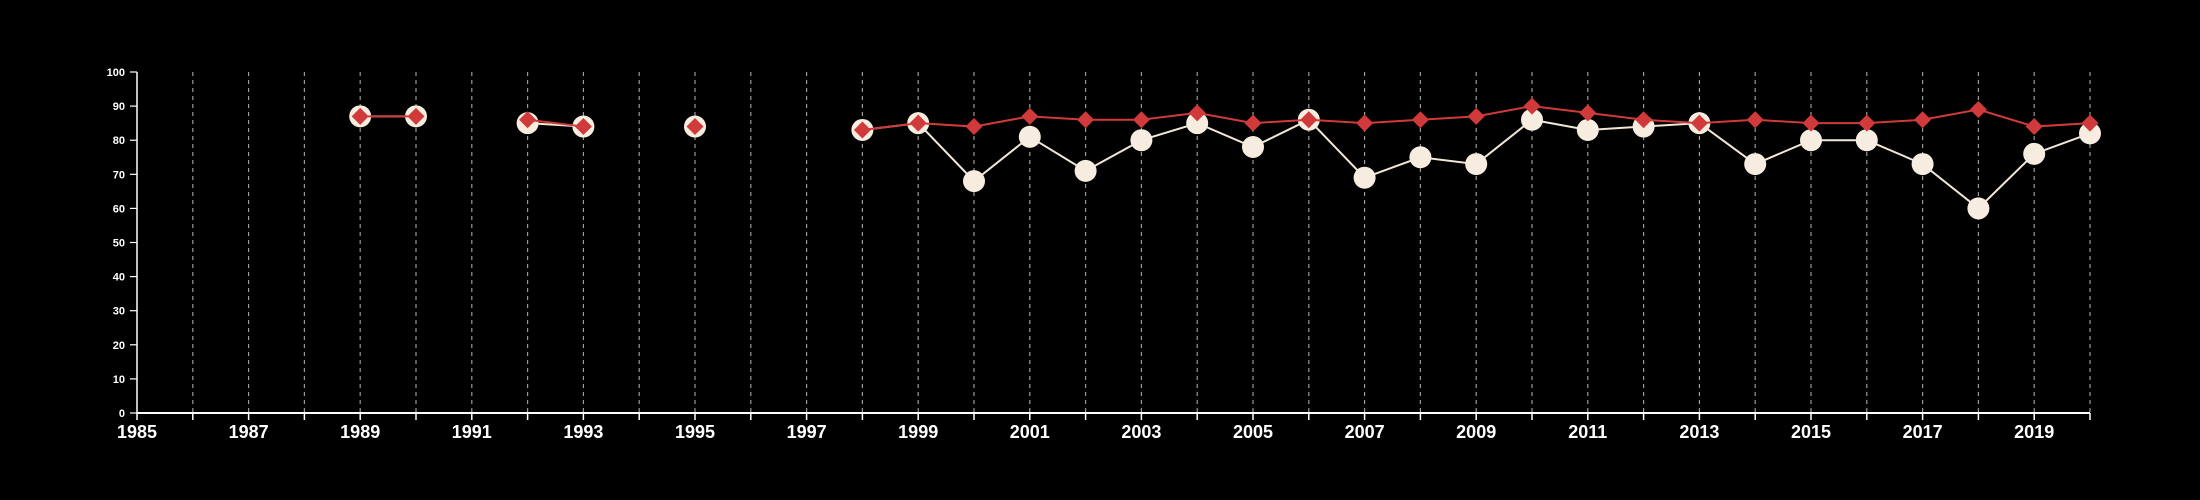 This screenshot has height=500, width=2200. Describe the element at coordinates (974, 127) in the screenshot. I see `diamond-point-2000` at that location.